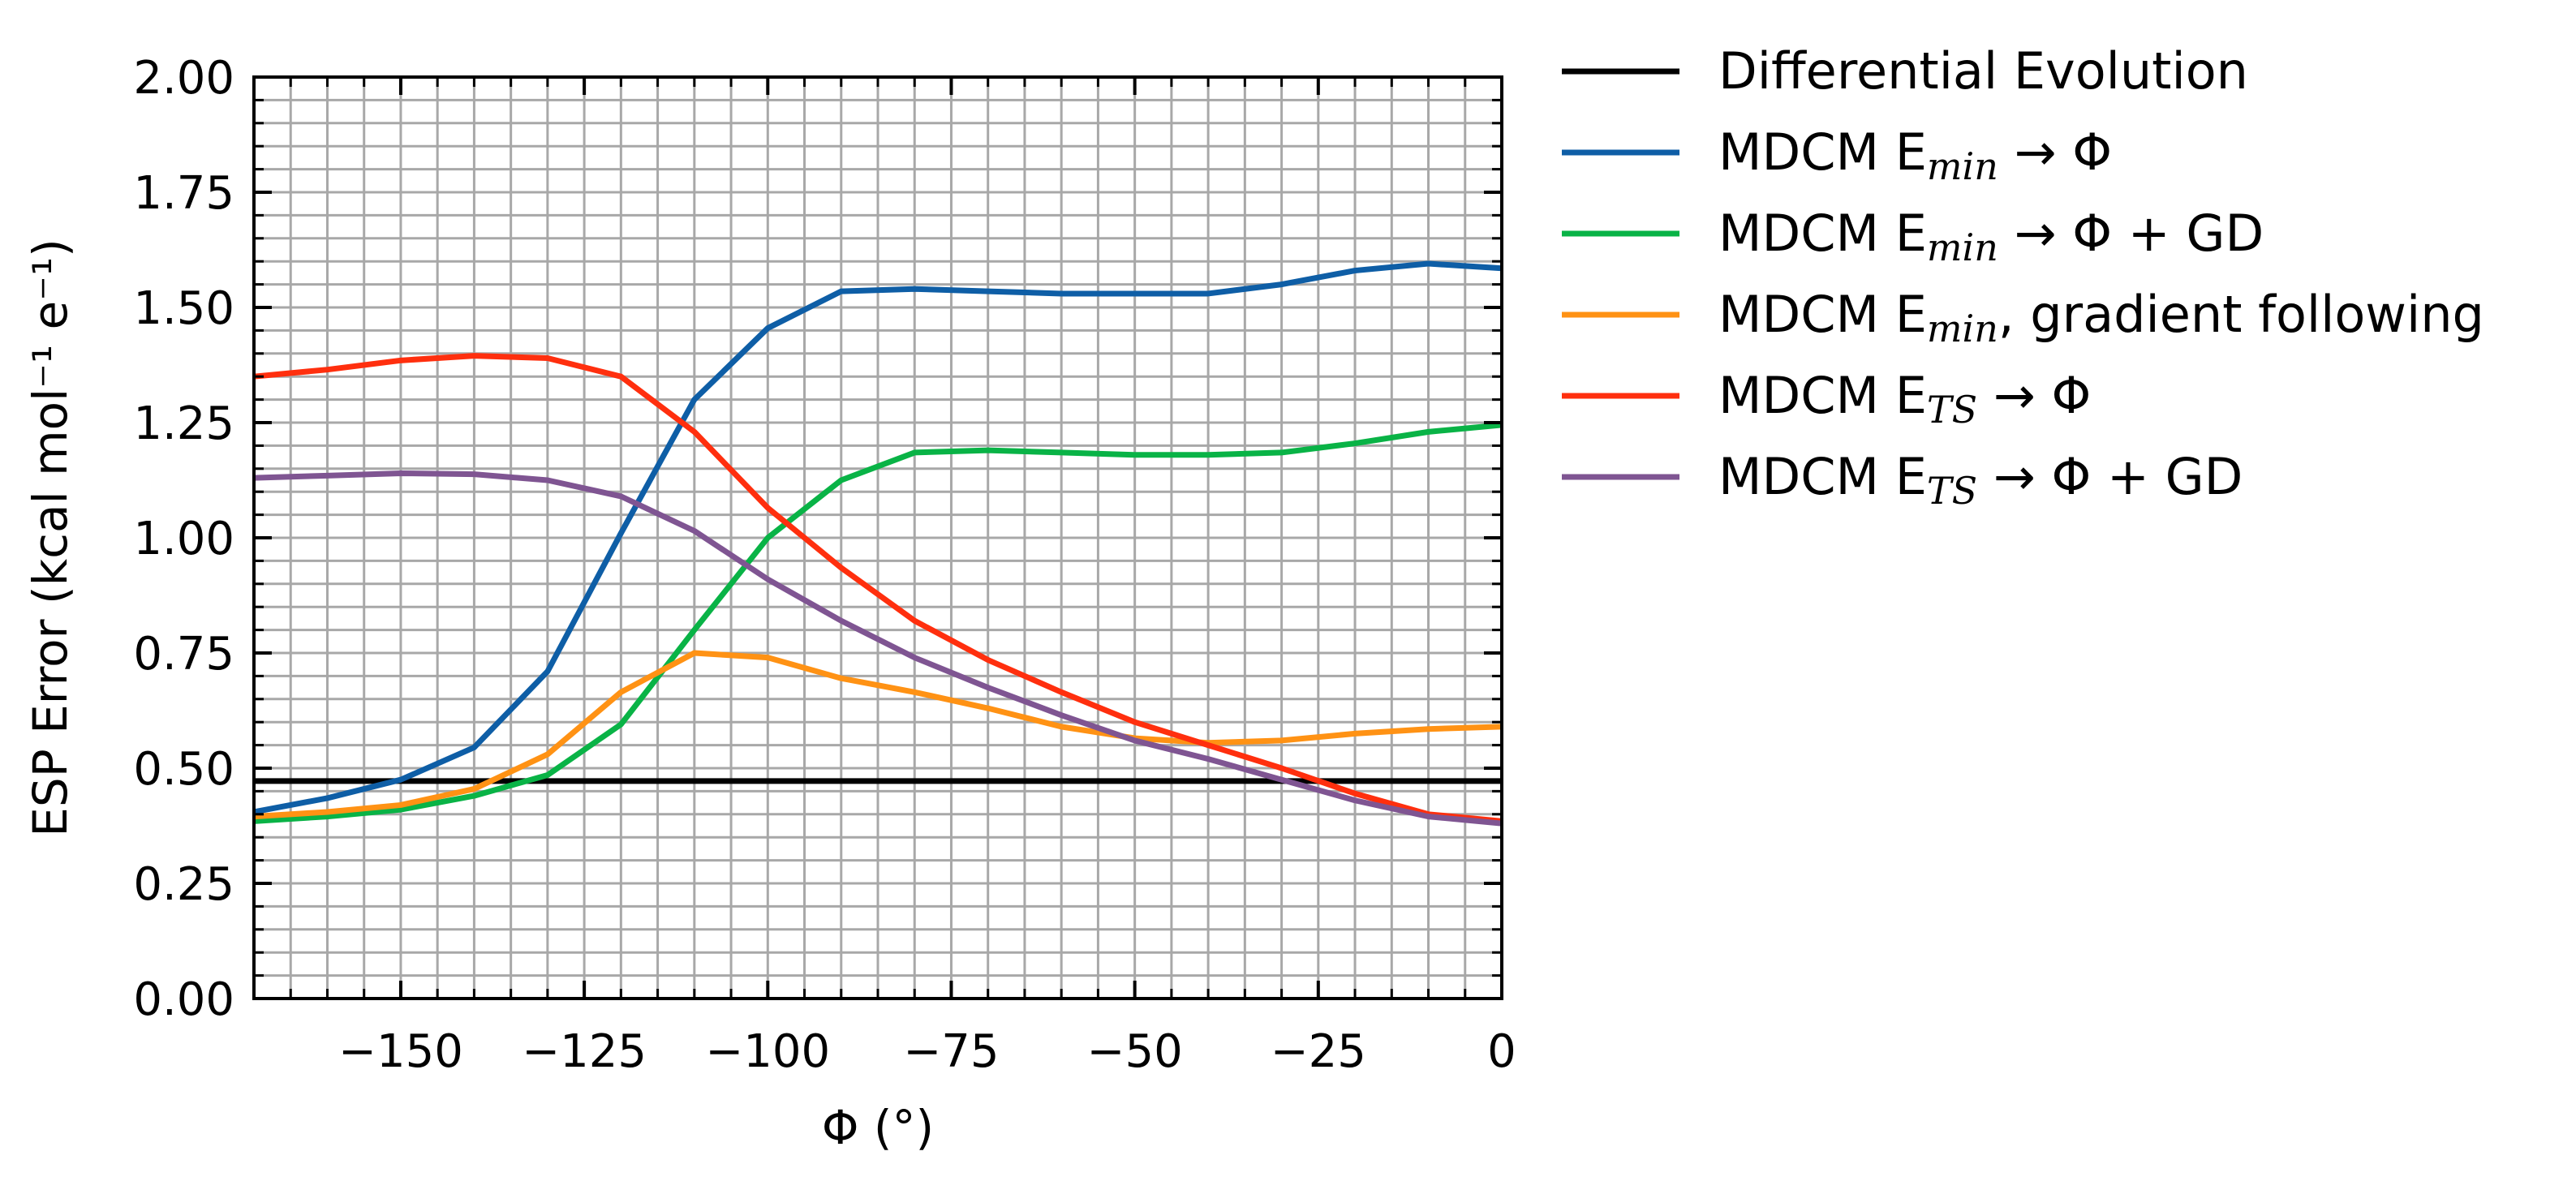 The image size is (2576, 1177). I want to click on y-tick-label: 0.00, so click(183, 1000).